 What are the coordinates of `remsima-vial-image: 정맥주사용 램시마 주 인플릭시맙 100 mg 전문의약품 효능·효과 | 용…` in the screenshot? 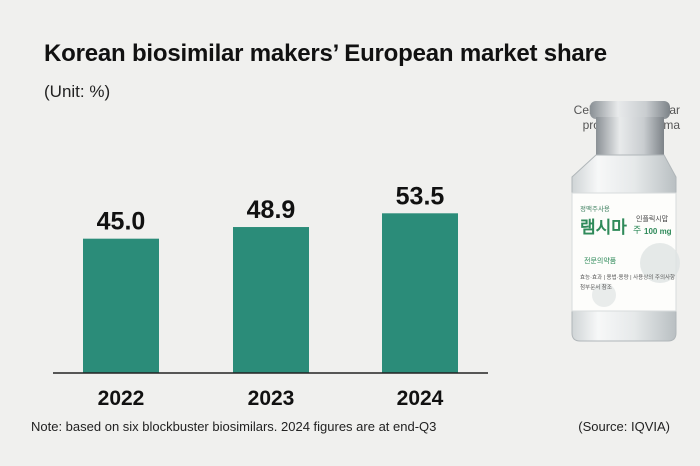 It's located at (620, 218).